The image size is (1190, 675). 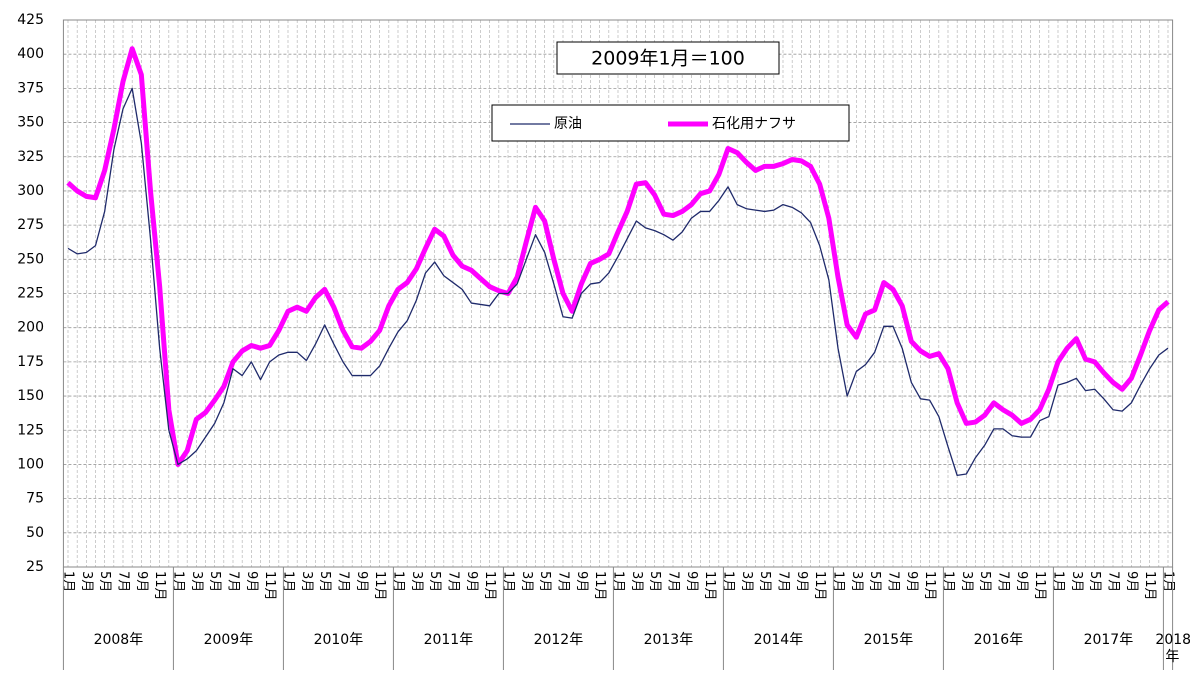 I want to click on group-label: 2012年, so click(x=558, y=640).